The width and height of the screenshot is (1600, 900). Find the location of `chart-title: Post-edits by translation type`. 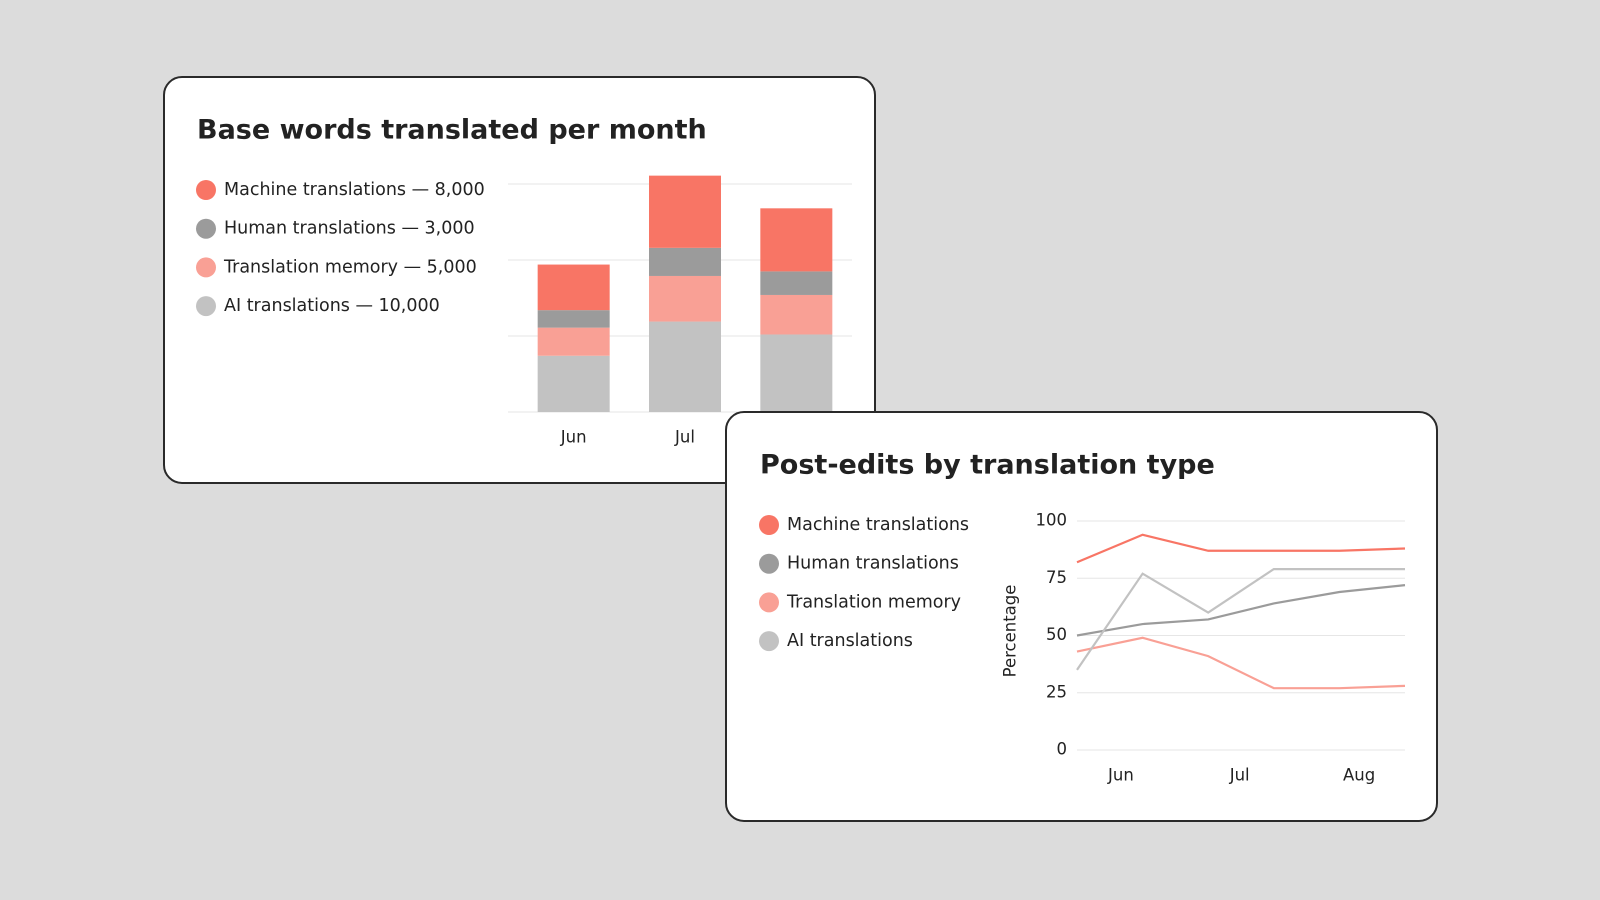

chart-title: Post-edits by translation type is located at coordinates (987, 465).